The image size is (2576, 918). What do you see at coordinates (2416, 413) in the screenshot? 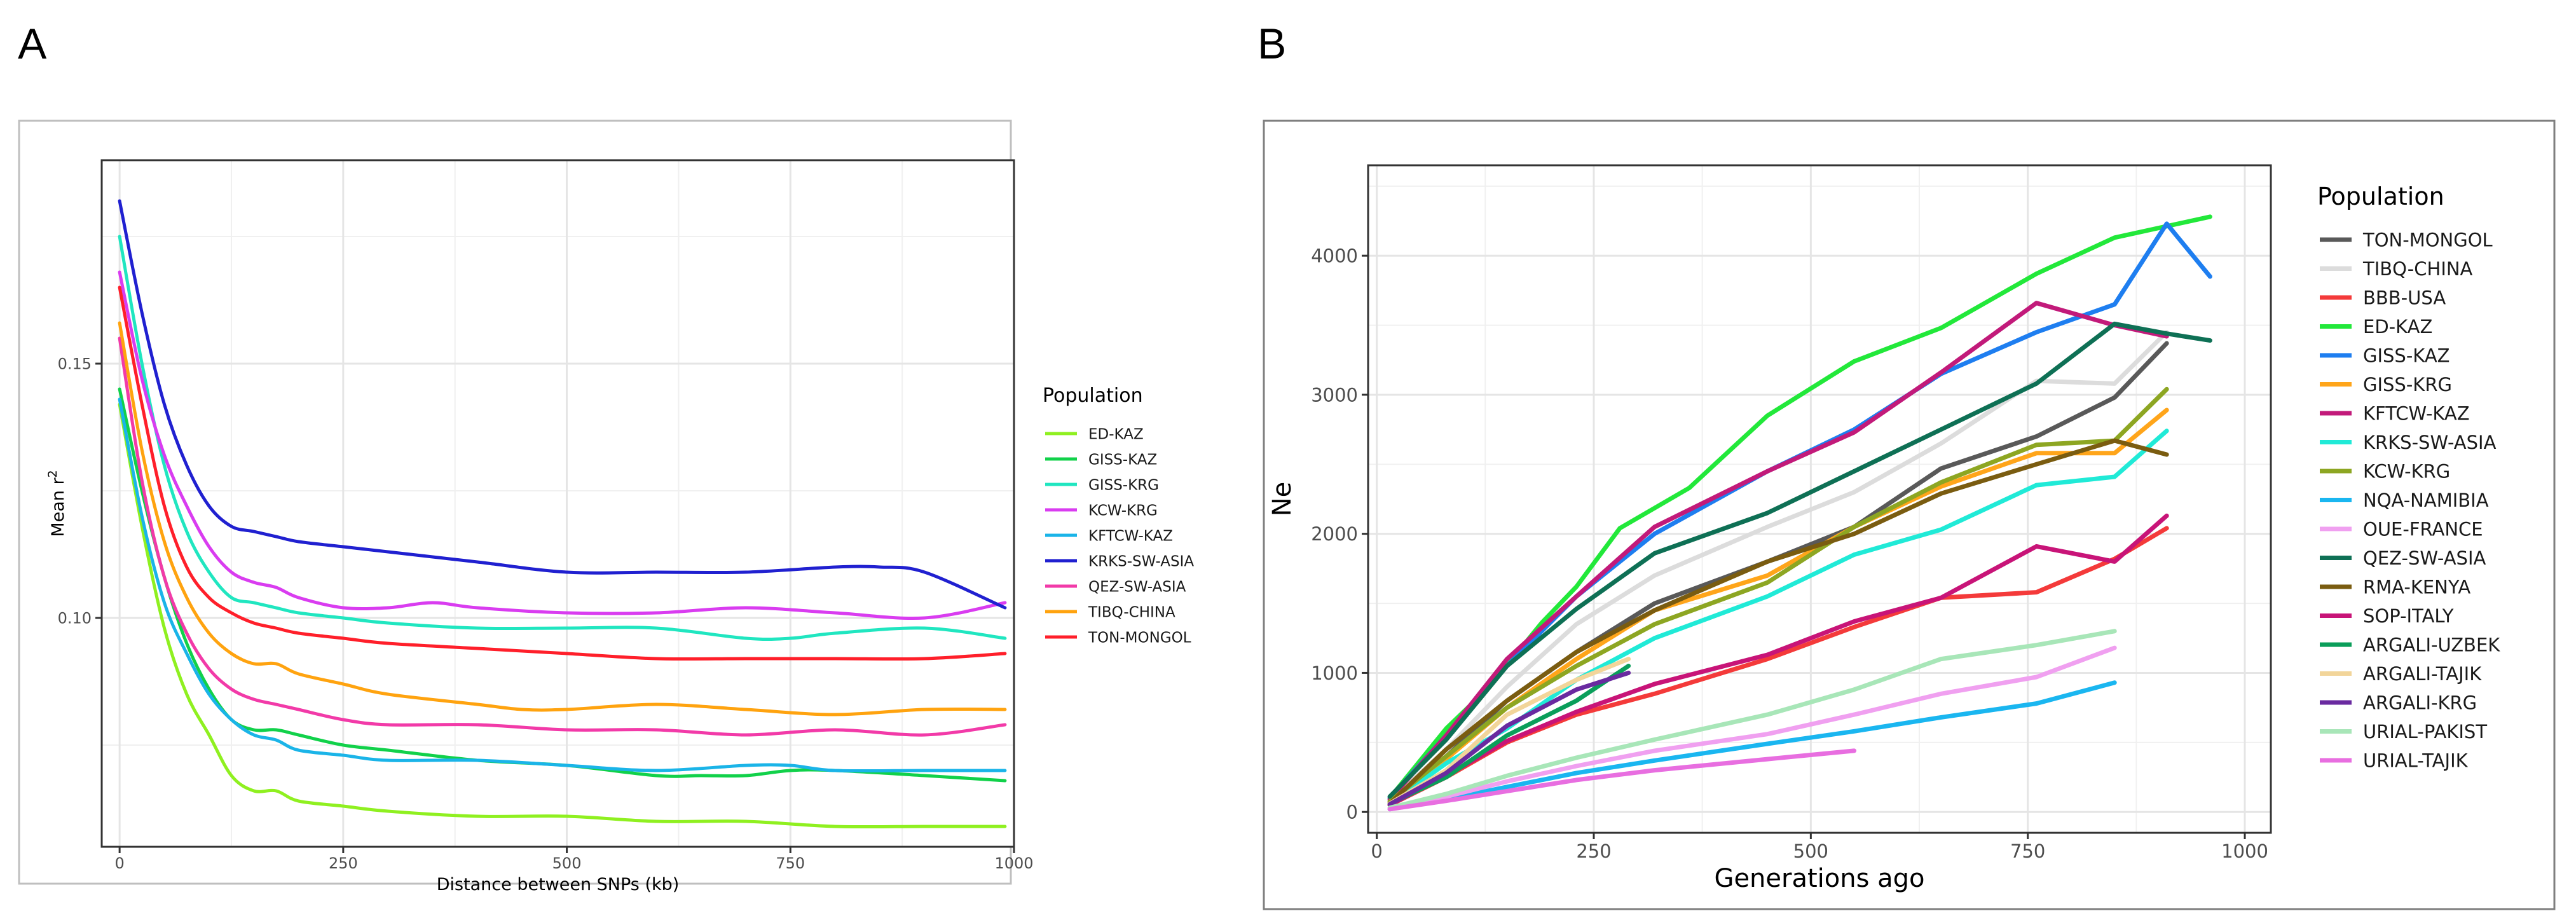
I see `panel-b-legend-label: KFTCW-KAZ` at bounding box center [2416, 413].